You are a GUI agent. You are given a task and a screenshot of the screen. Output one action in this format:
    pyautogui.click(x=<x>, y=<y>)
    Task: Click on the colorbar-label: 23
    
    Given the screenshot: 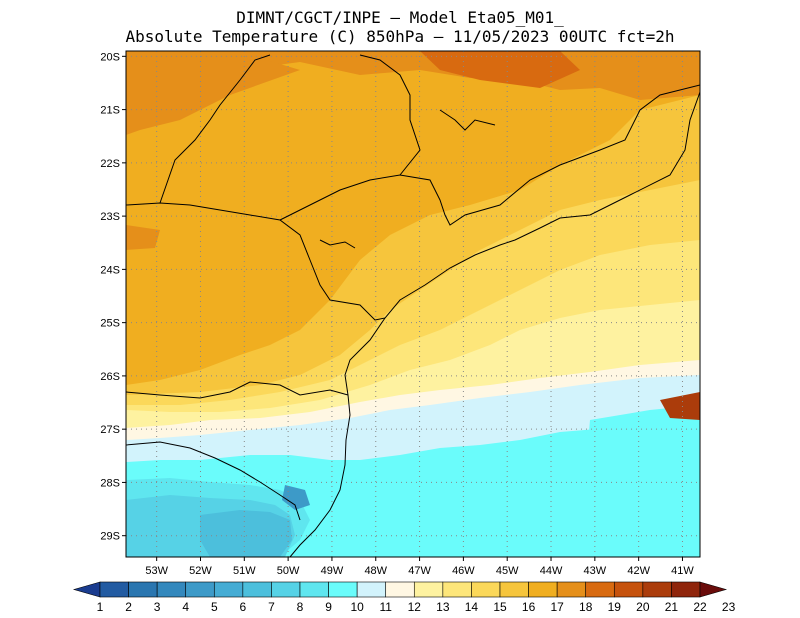 What is the action you would take?
    pyautogui.click(x=729, y=607)
    